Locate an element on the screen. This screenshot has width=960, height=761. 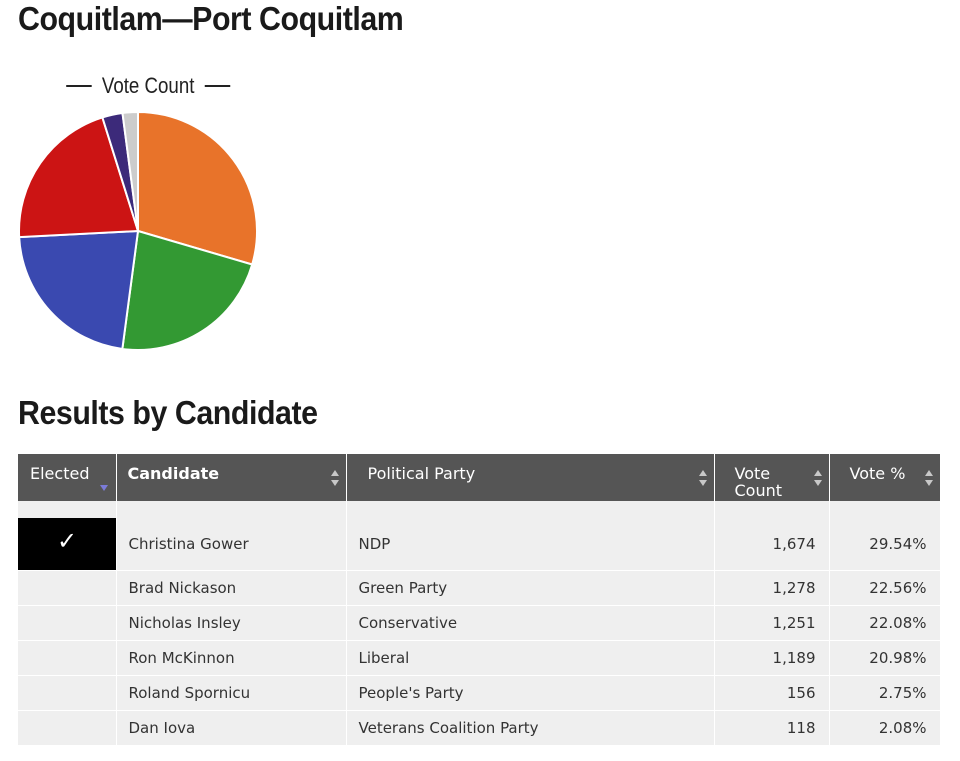
percent-cell: 29.54% is located at coordinates (885, 536).